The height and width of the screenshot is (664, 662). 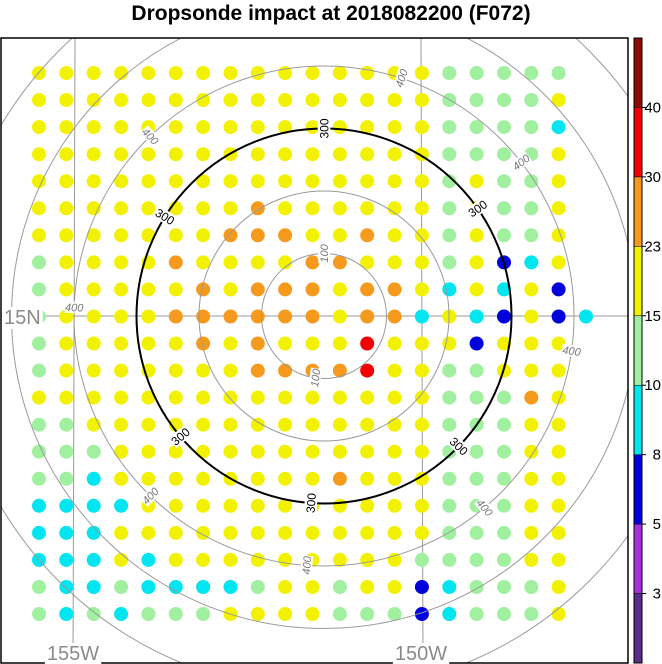 I want to click on colorbar-label: 10, so click(x=652, y=385).